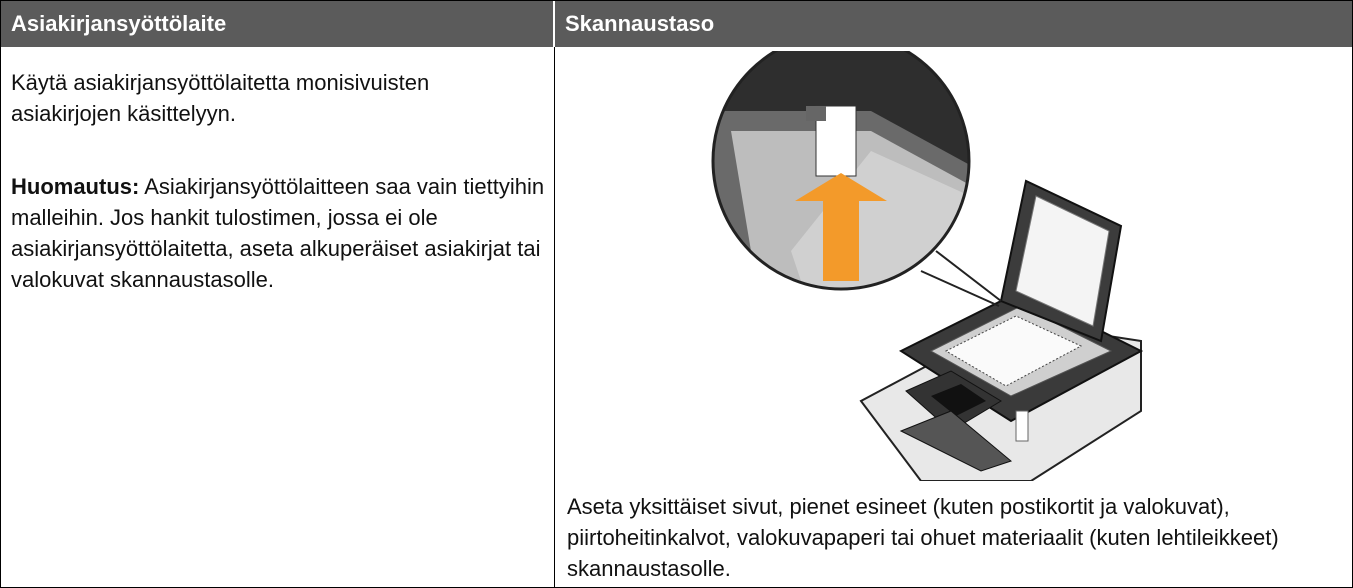  I want to click on note-label: Huomautus:, so click(75, 186).